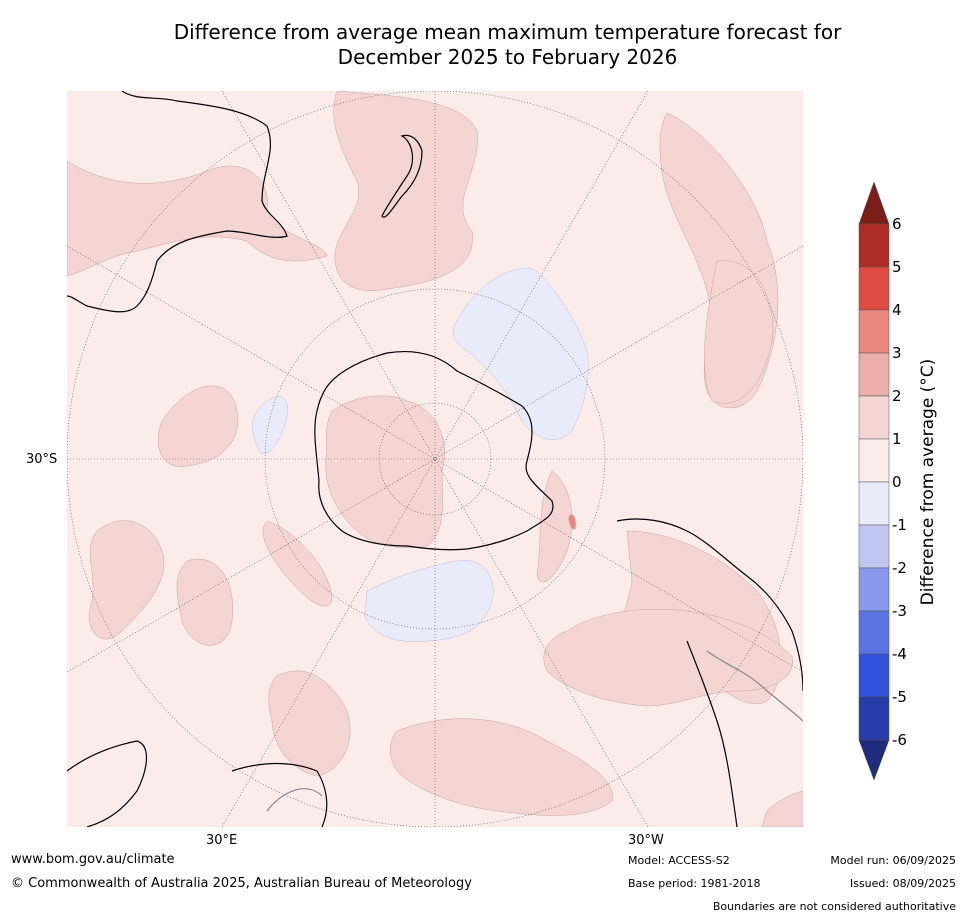 This screenshot has width=965, height=919. What do you see at coordinates (93, 859) in the screenshot?
I see `website-link: www.bom.gov.au/climate` at bounding box center [93, 859].